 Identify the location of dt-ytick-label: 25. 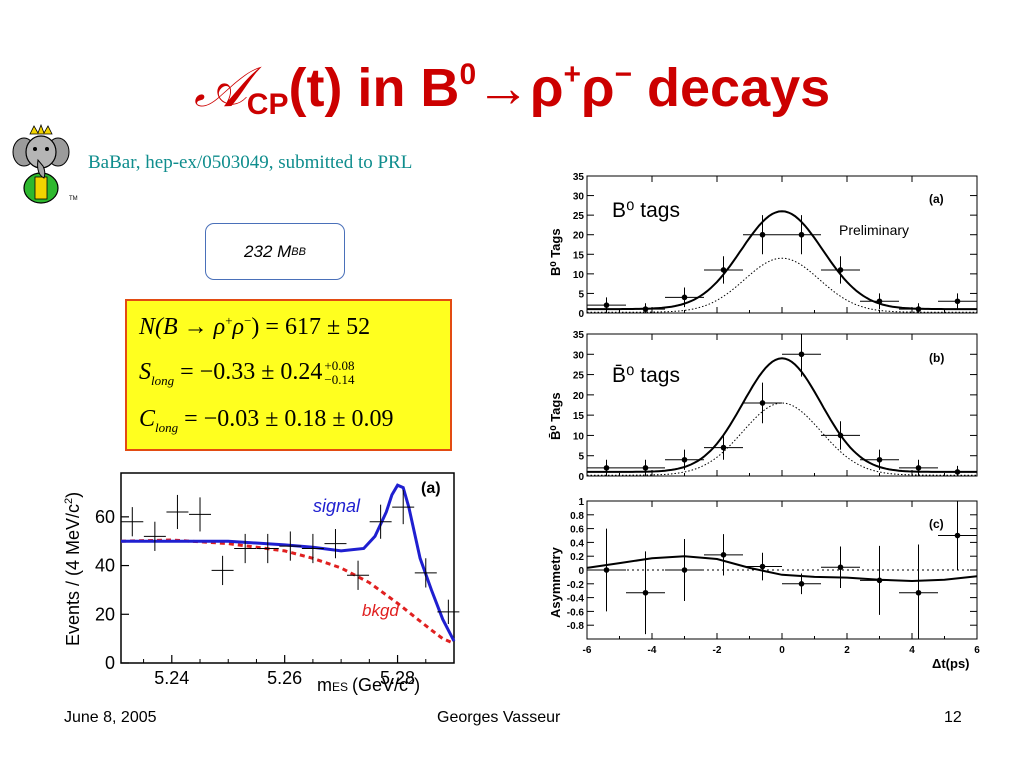
(579, 376).